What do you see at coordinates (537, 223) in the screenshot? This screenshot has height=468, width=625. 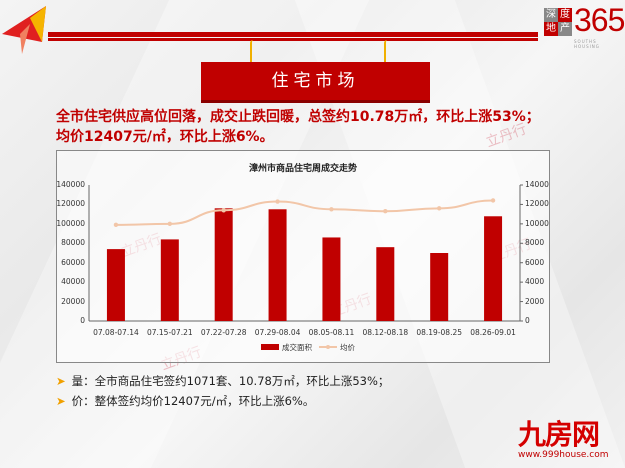 I see `y-right-tick: 10000` at bounding box center [537, 223].